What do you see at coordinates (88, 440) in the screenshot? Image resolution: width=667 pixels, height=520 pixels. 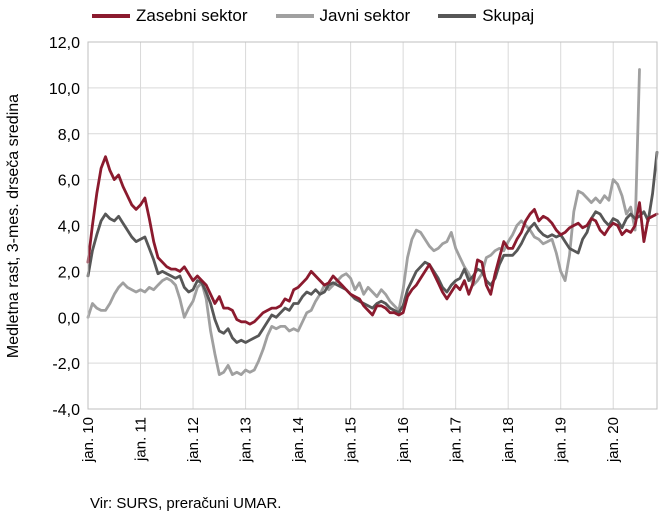 I see `x-tick-label: jan. 10` at bounding box center [88, 440].